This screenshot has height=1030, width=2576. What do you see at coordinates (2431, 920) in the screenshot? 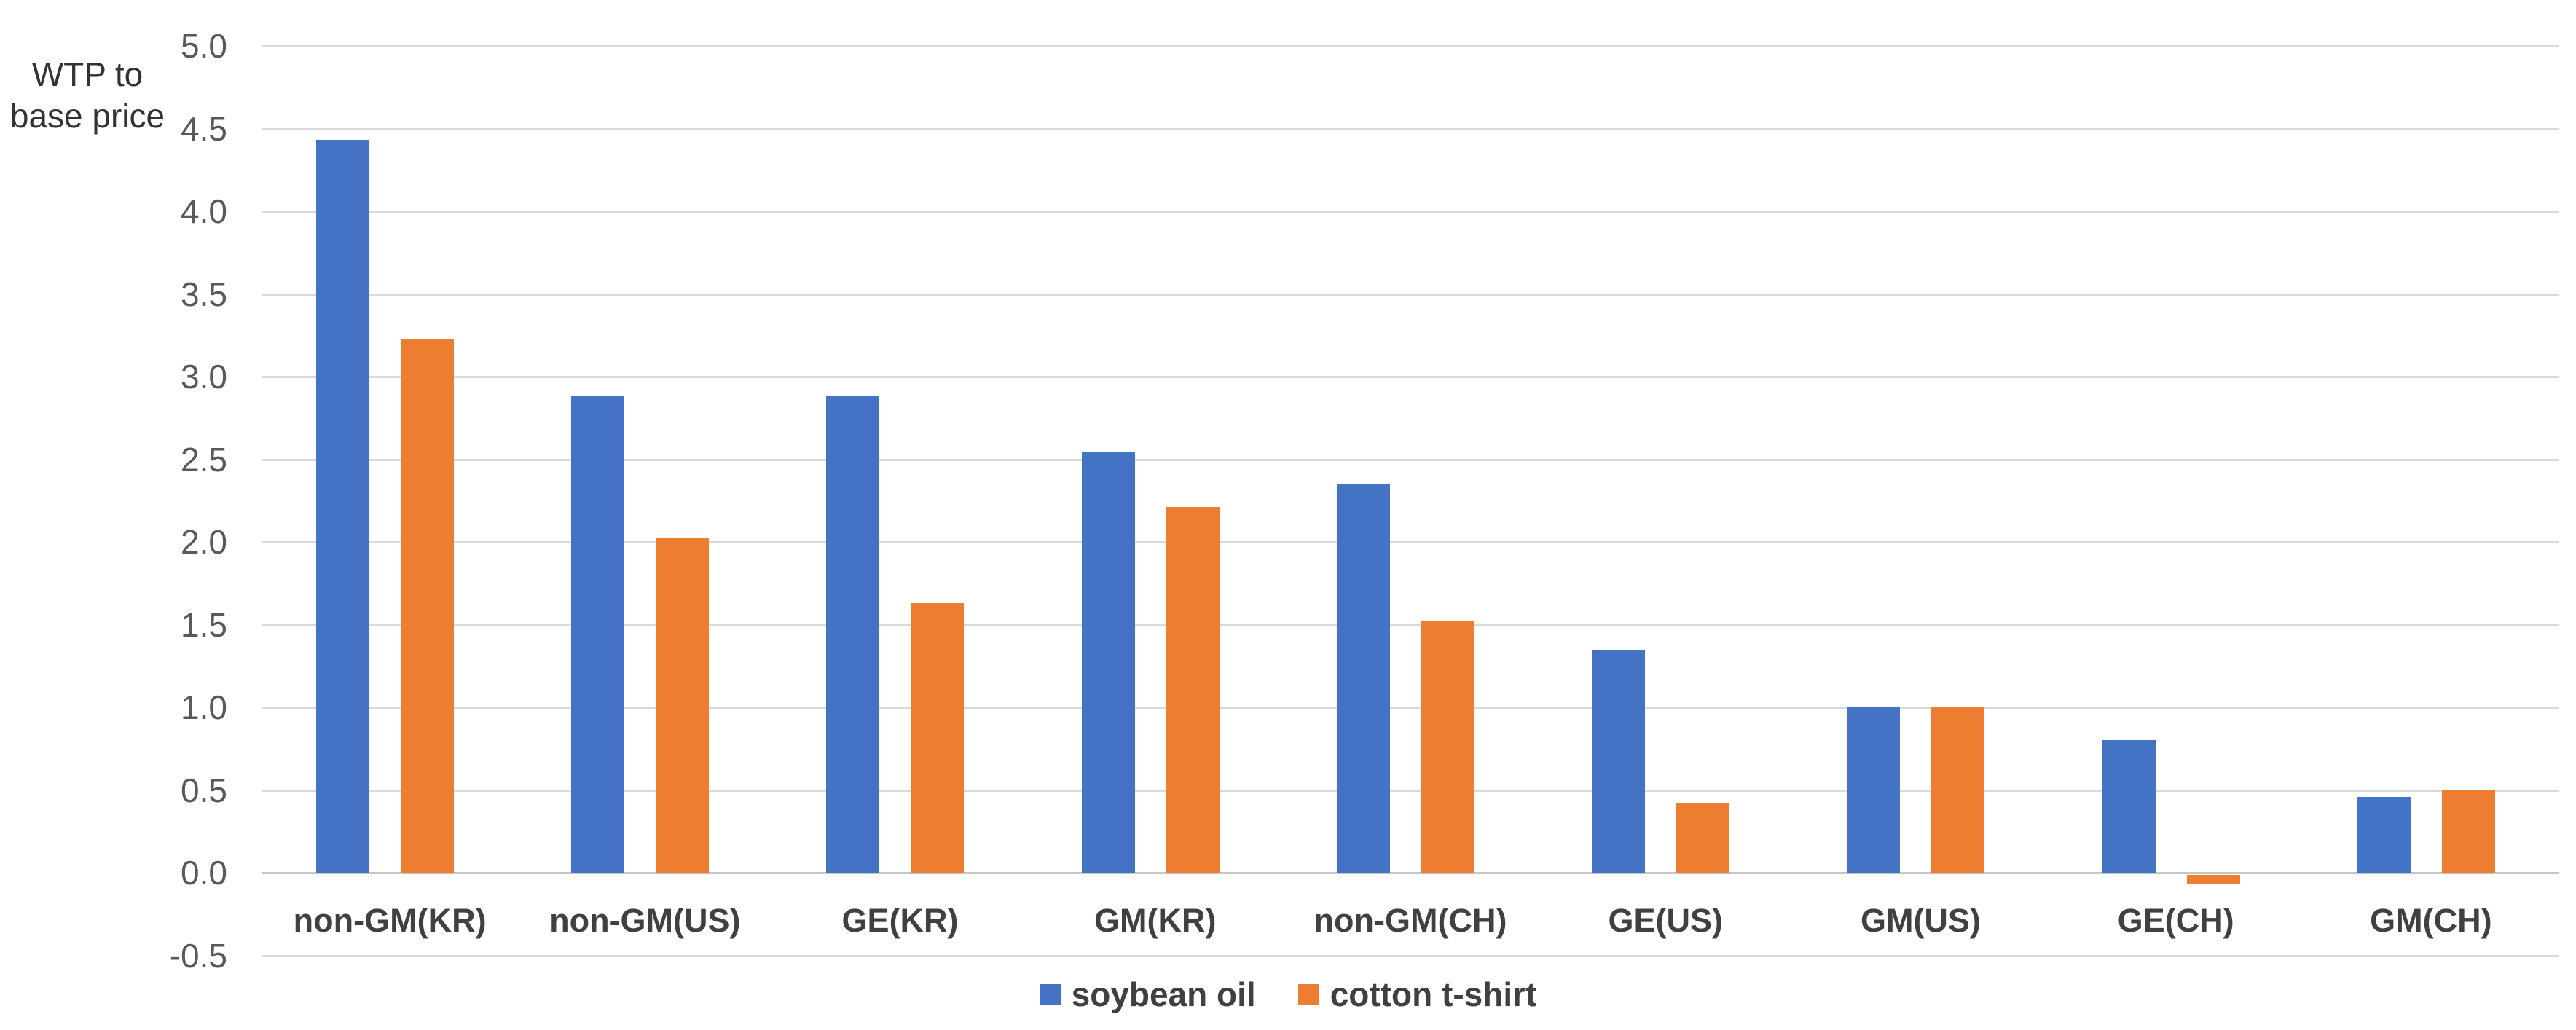
I see `x-axis-label-GM(CH): GM(CH)` at bounding box center [2431, 920].